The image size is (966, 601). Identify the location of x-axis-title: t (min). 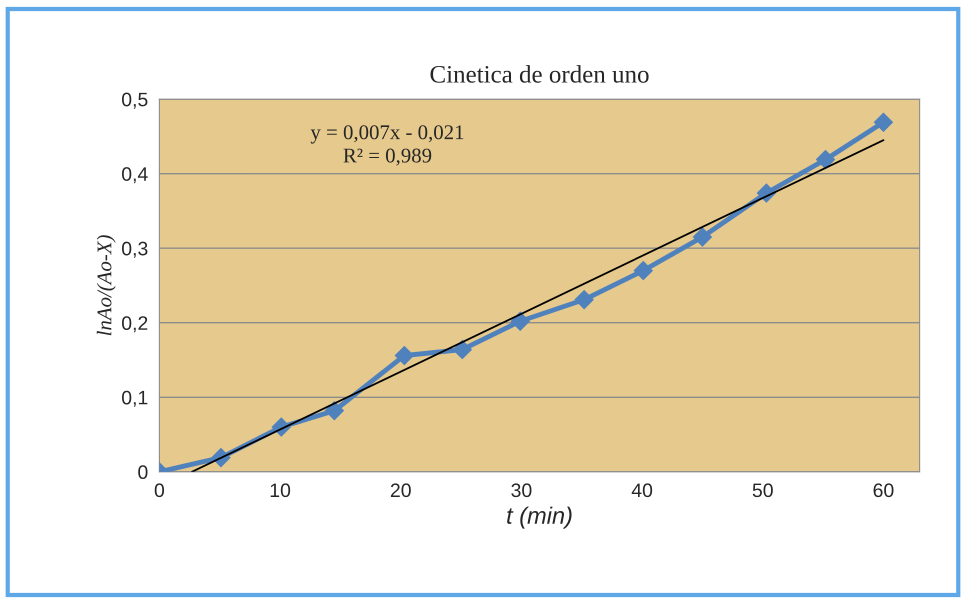
(539, 517).